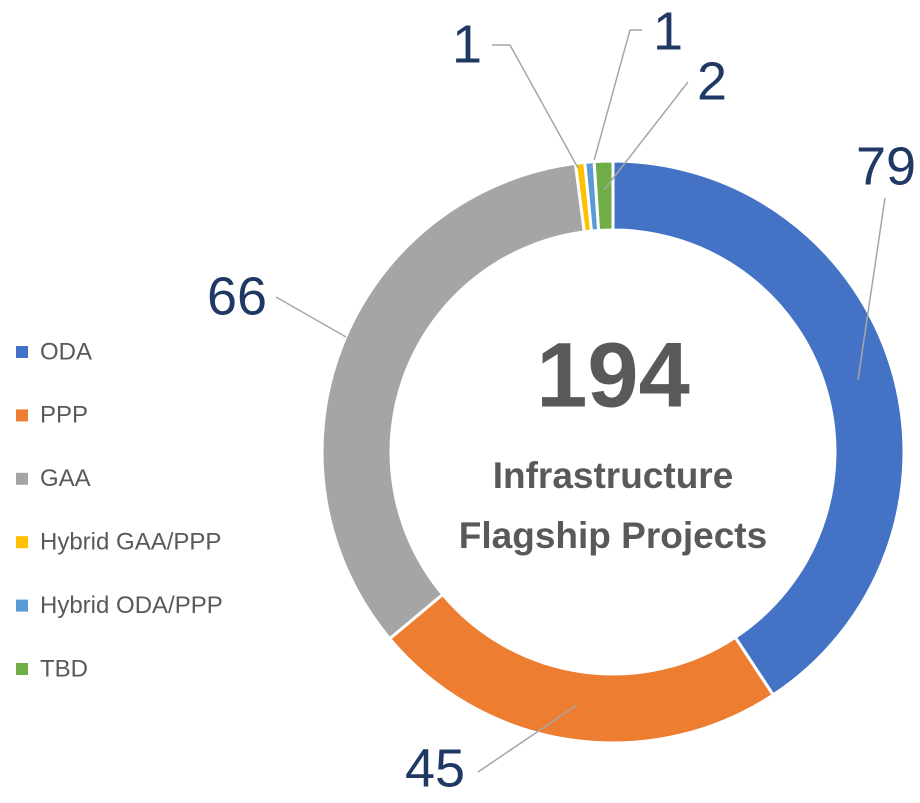  I want to click on data-label: 45, so click(435, 768).